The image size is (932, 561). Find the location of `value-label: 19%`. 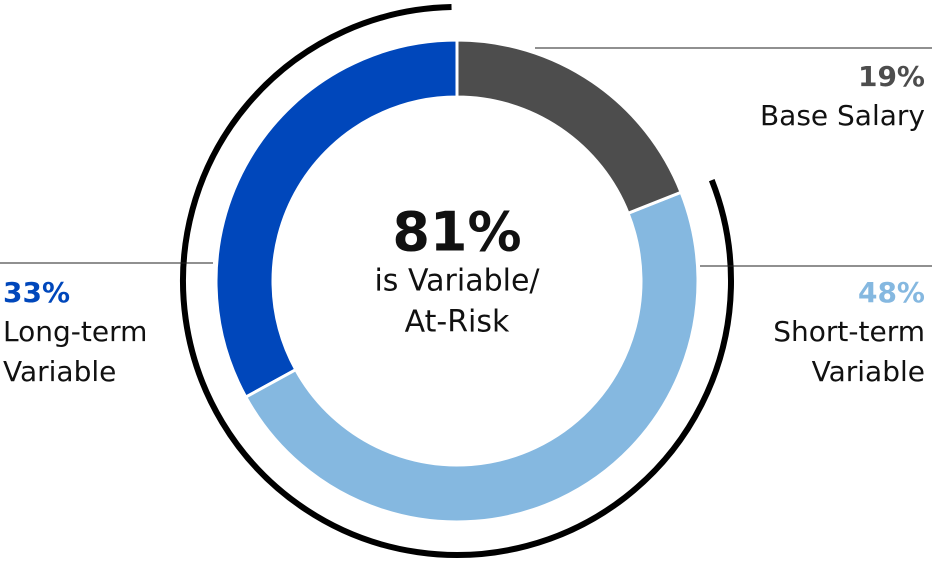

value-label: 19% is located at coordinates (891, 76).